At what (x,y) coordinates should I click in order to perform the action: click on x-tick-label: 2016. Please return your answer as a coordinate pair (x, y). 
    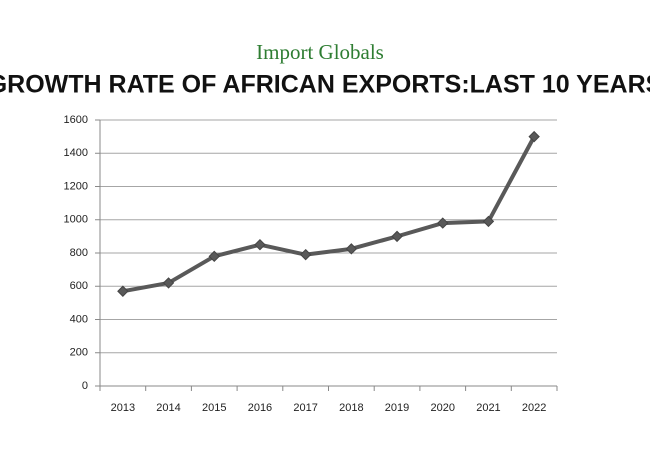
    Looking at the image, I should click on (260, 408).